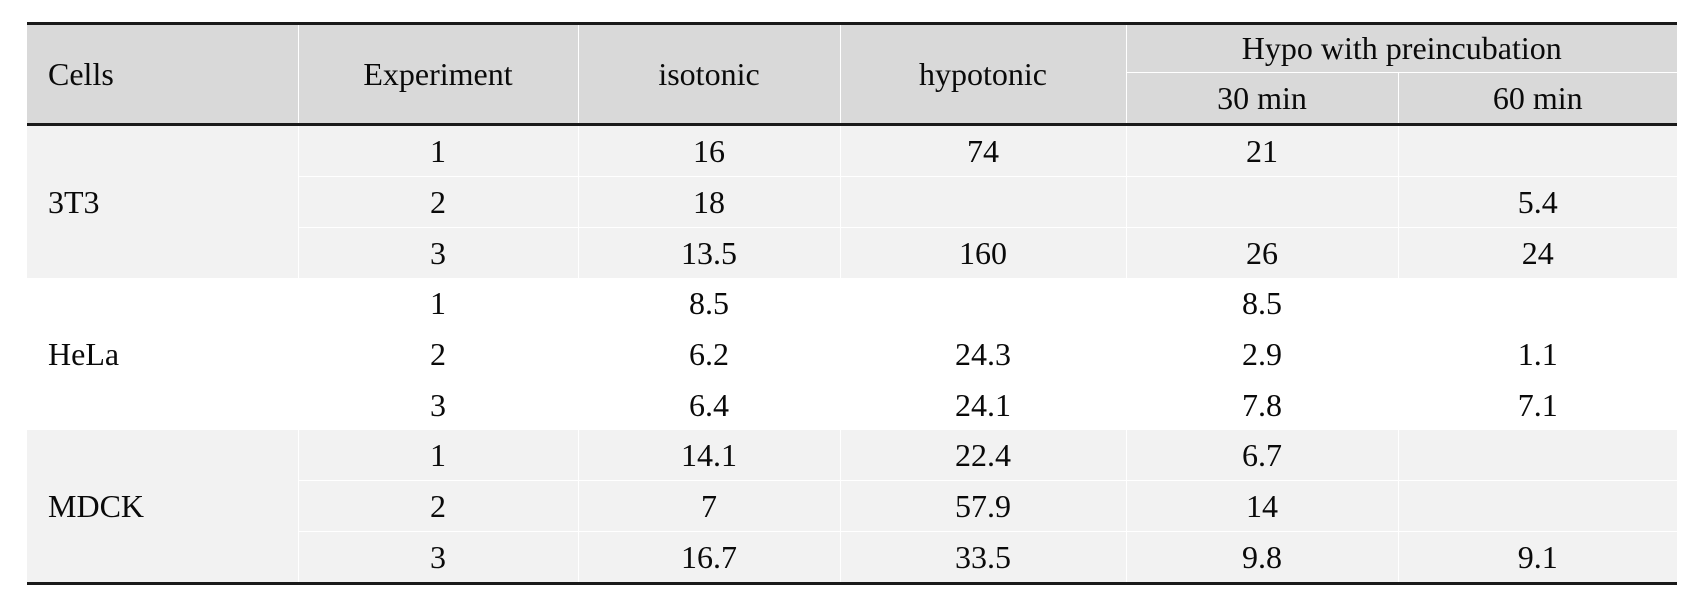 The image size is (1702, 602). Describe the element at coordinates (1261, 455) in the screenshot. I see `cell-pre30: 6.7` at that location.